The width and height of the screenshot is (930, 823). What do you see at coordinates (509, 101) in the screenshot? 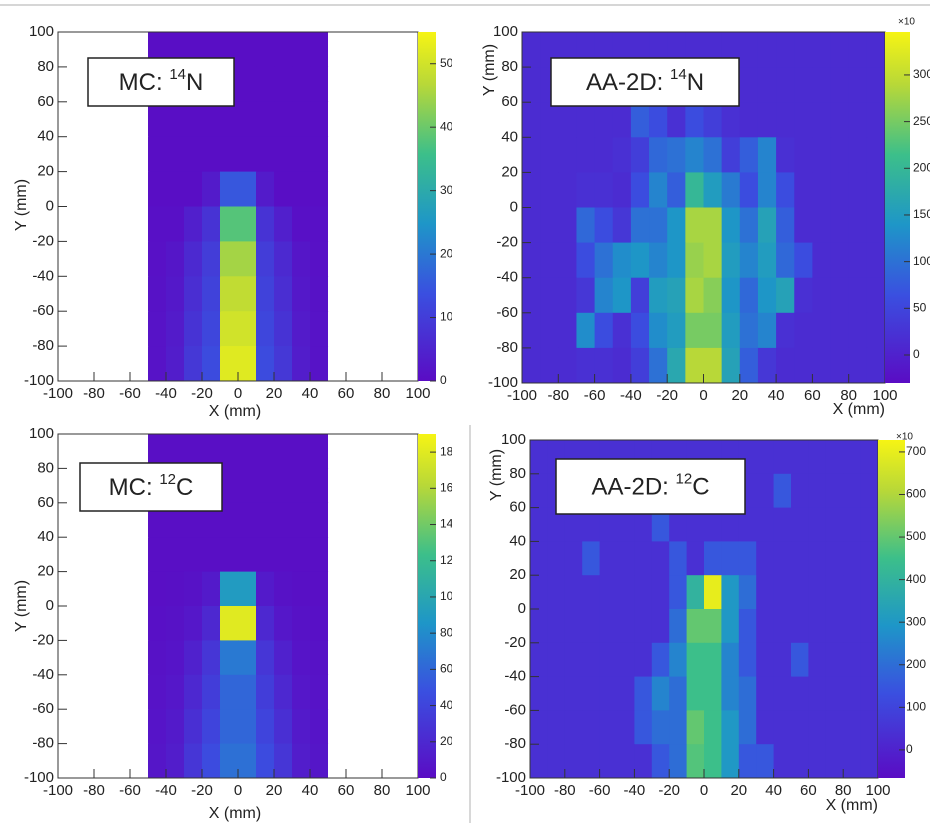
I see `y-tick-label: 60` at bounding box center [509, 101].